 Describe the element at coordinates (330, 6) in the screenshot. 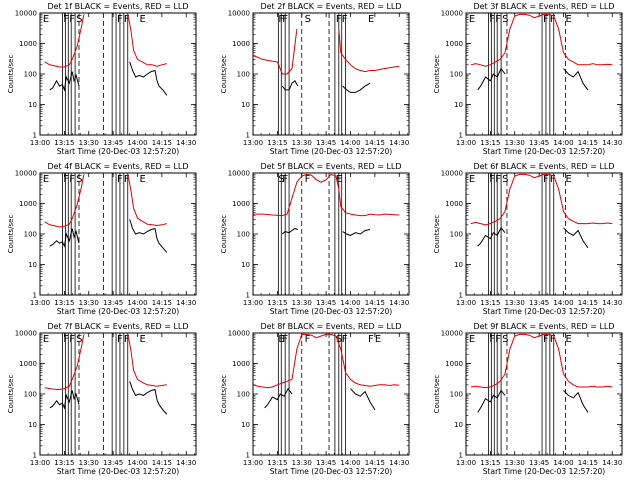

I see `chart-title: Det 2f BLACK = Events, RED = LLD` at that location.